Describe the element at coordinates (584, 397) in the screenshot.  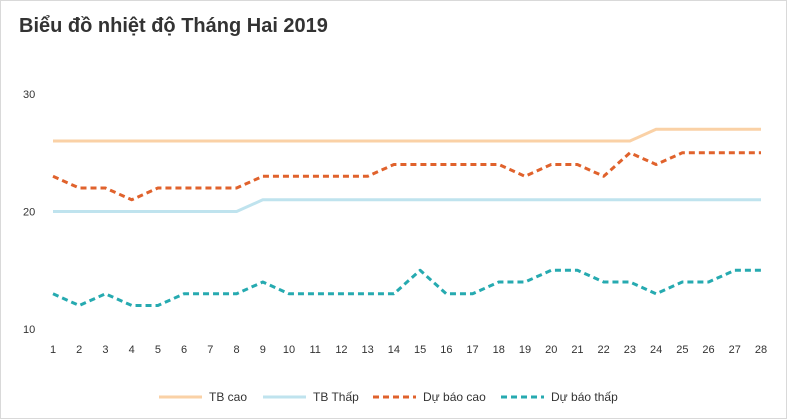
I see `legend-label: Dự báo thấp` at that location.